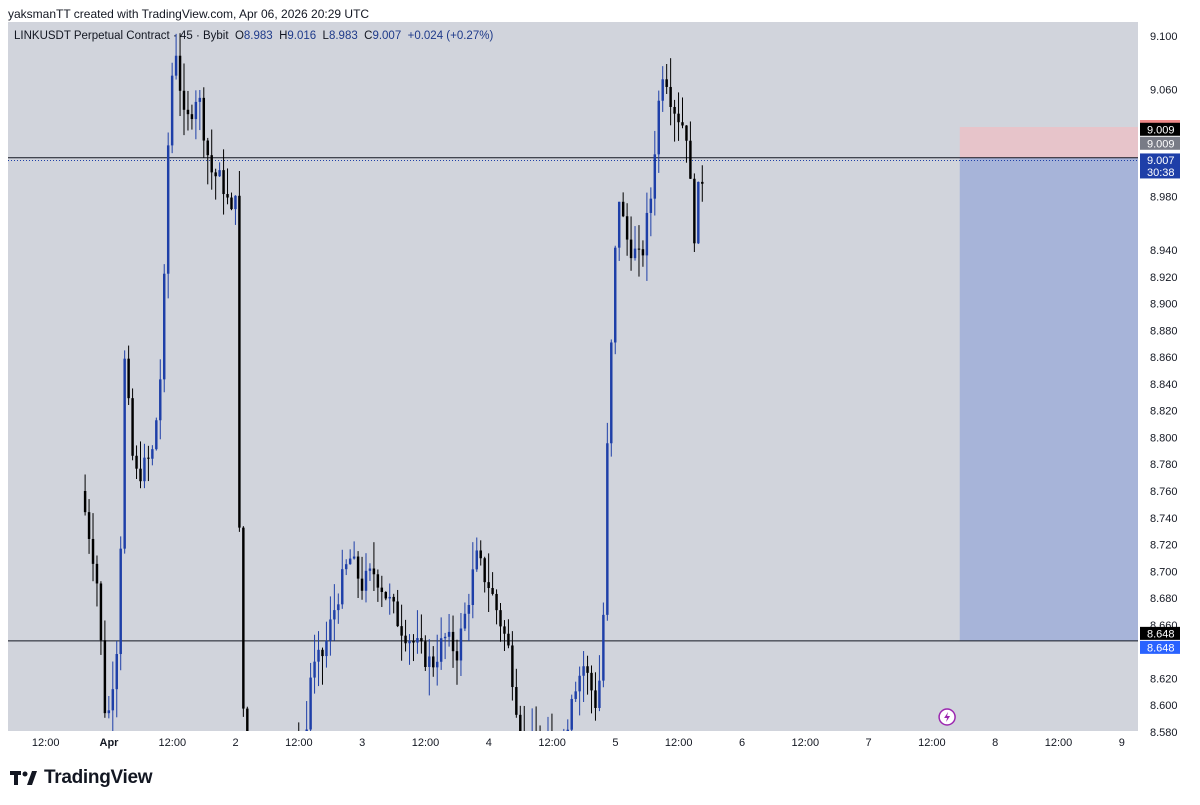  I want to click on stop-loss-zone, so click(1048, 142).